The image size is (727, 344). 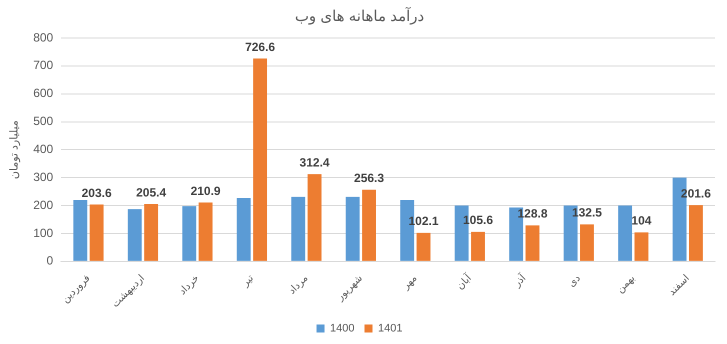 I want to click on x-tick-label: اردیبهشت, so click(x=129, y=291).